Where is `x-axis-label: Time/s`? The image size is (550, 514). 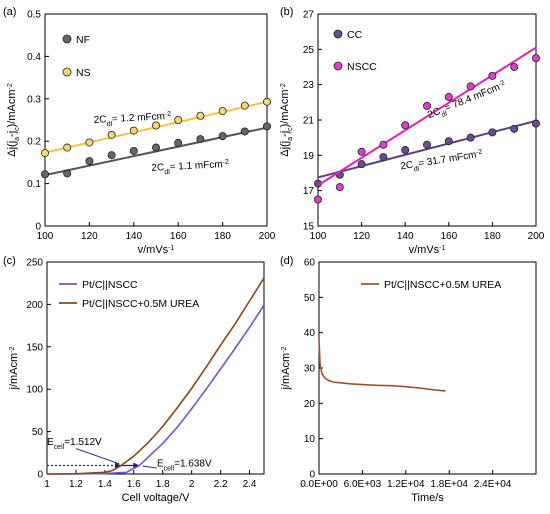
x-axis-label: Time/s is located at coordinates (427, 498).